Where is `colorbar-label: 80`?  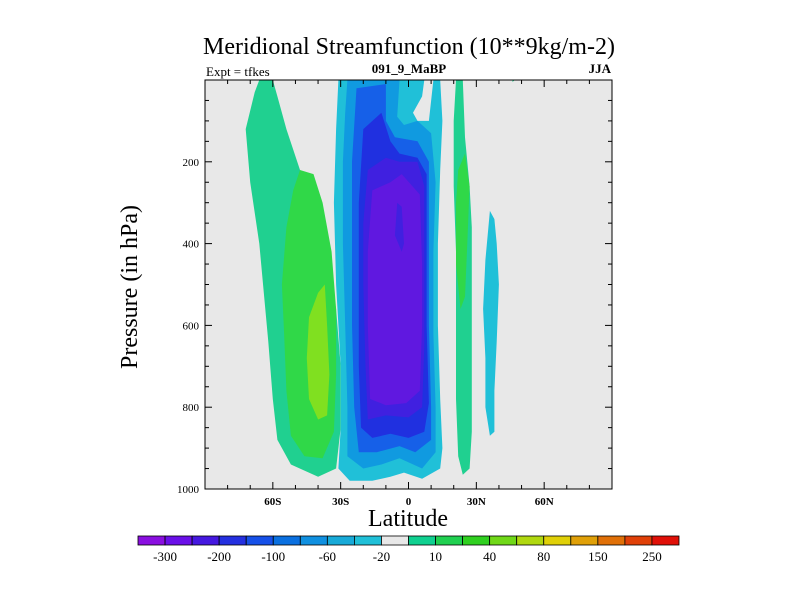
colorbar-label: 80 is located at coordinates (543, 556).